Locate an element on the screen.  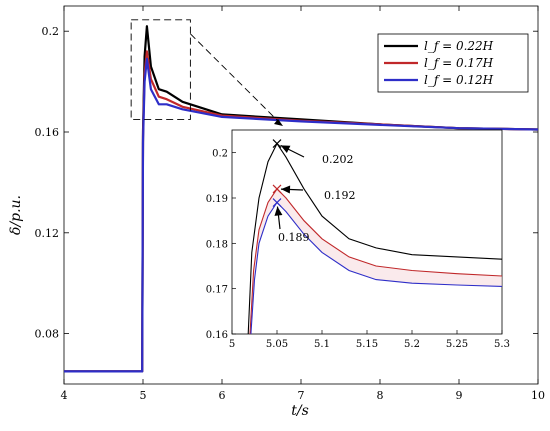
annotation-label: 0.192 is located at coordinates (340, 195).